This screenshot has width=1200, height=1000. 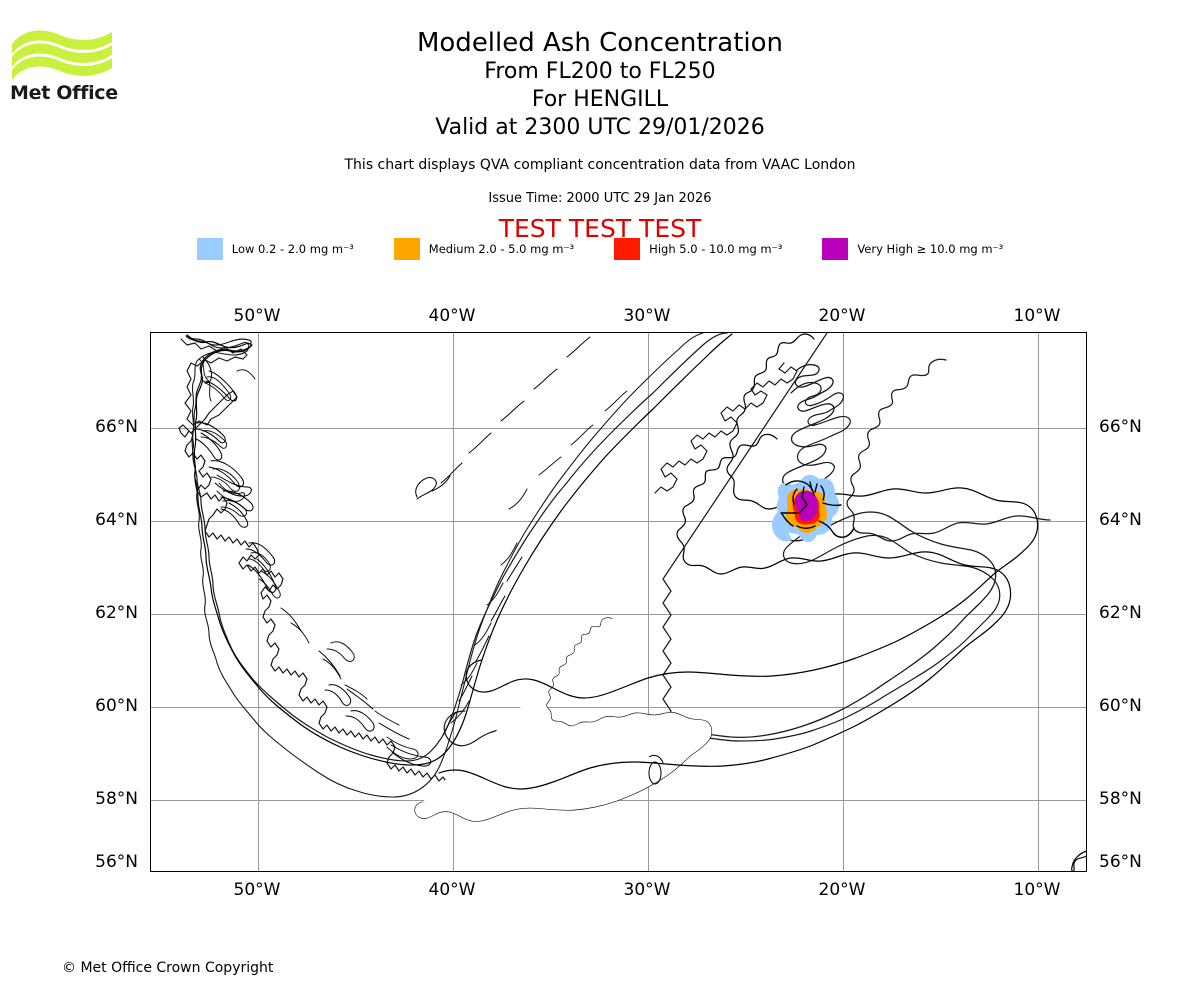 I want to click on legend-label-very-high: Very High ≥ 10.0 mg m⁻³, so click(x=930, y=249).